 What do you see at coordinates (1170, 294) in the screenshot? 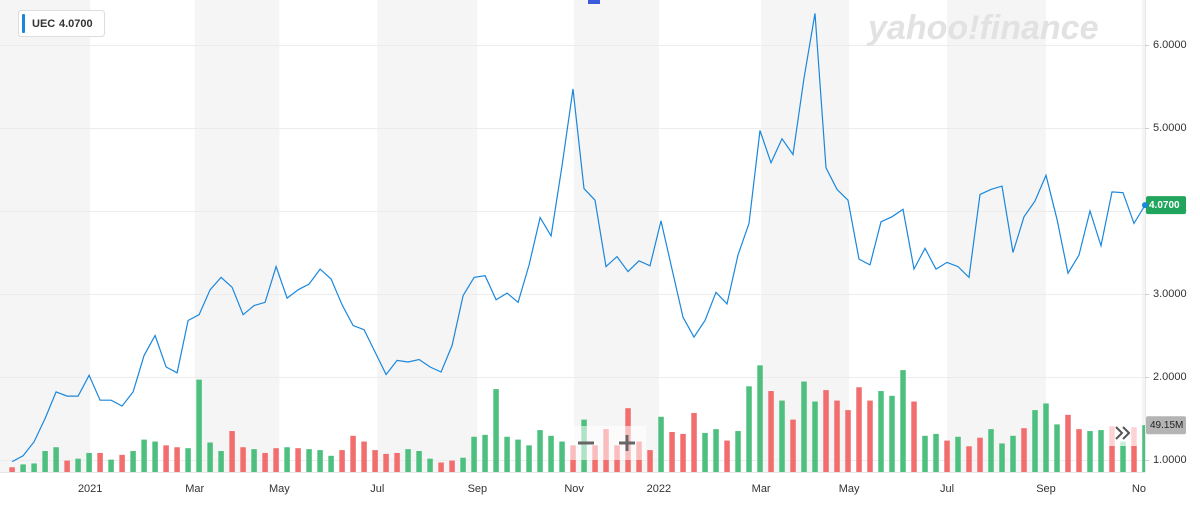
I see `y-tick-label: 3.0000` at bounding box center [1170, 294].